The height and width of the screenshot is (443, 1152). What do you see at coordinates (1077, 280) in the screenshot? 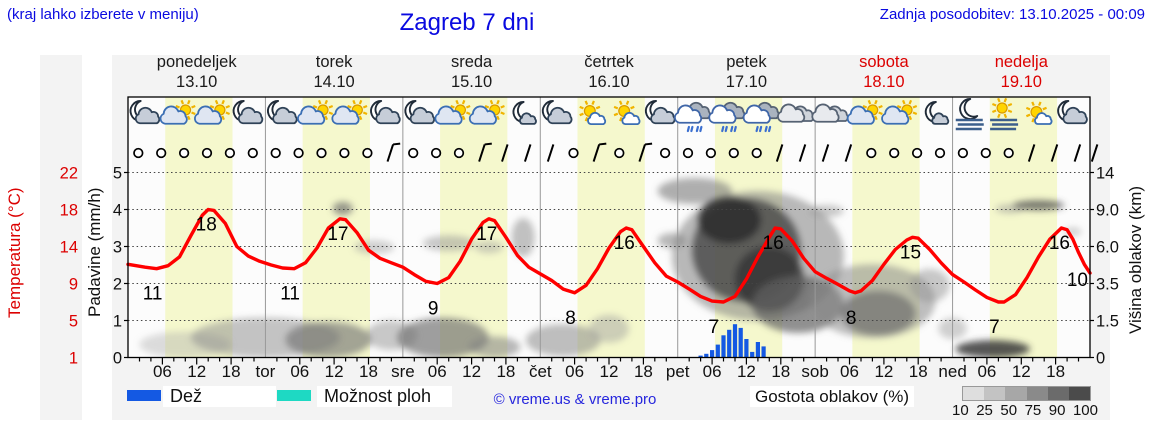
I see `temp-value-label: 10` at bounding box center [1077, 280].